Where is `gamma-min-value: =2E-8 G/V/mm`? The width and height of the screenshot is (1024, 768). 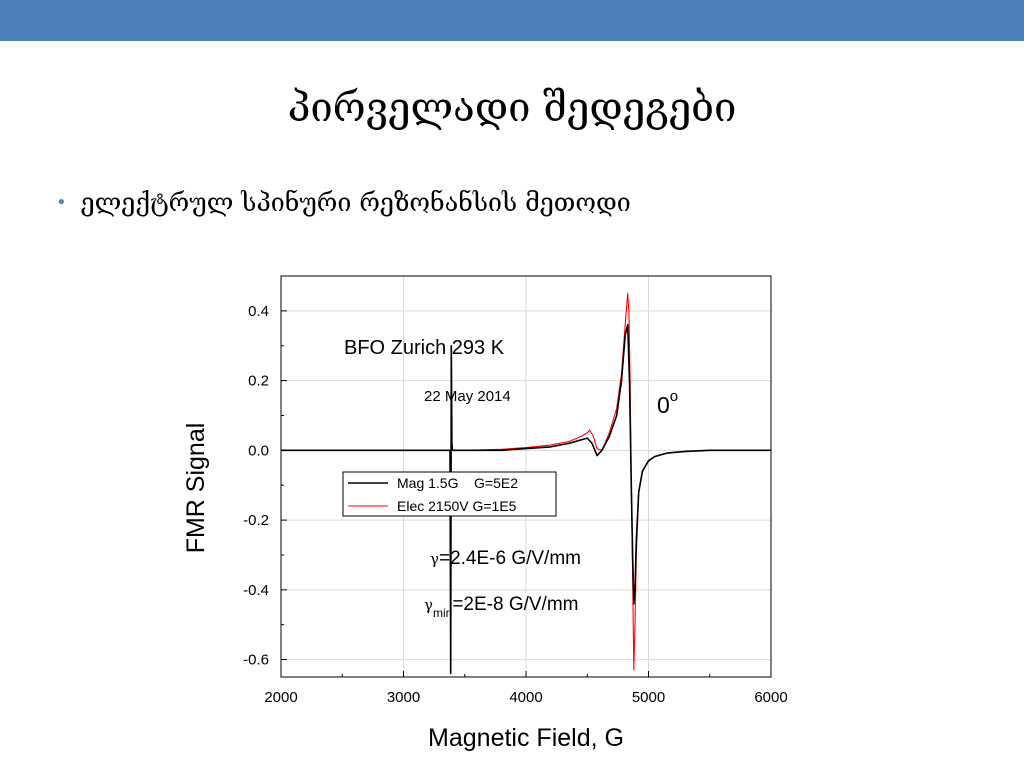
gamma-min-value: =2E-8 G/V/mm is located at coordinates (515, 604).